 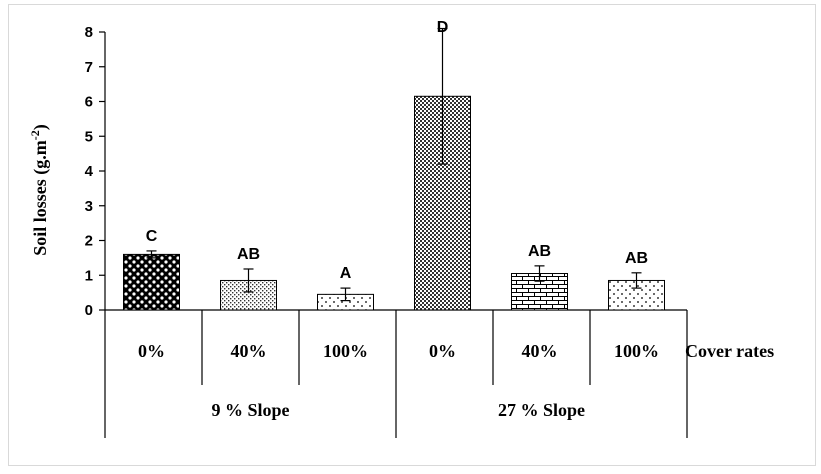 I want to click on y-axis-title: Soil losses (g.m-2), so click(x=39, y=190).